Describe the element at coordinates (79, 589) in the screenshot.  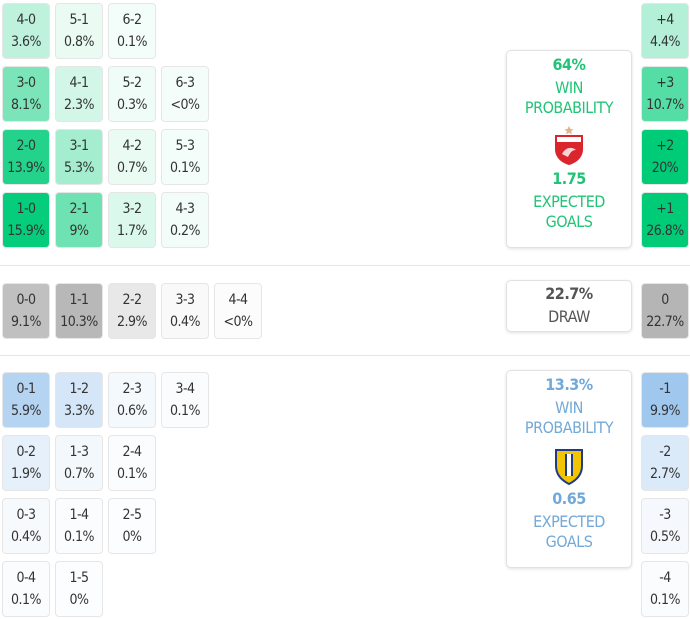
I see `away-score-cell: 1-5 0%` at that location.